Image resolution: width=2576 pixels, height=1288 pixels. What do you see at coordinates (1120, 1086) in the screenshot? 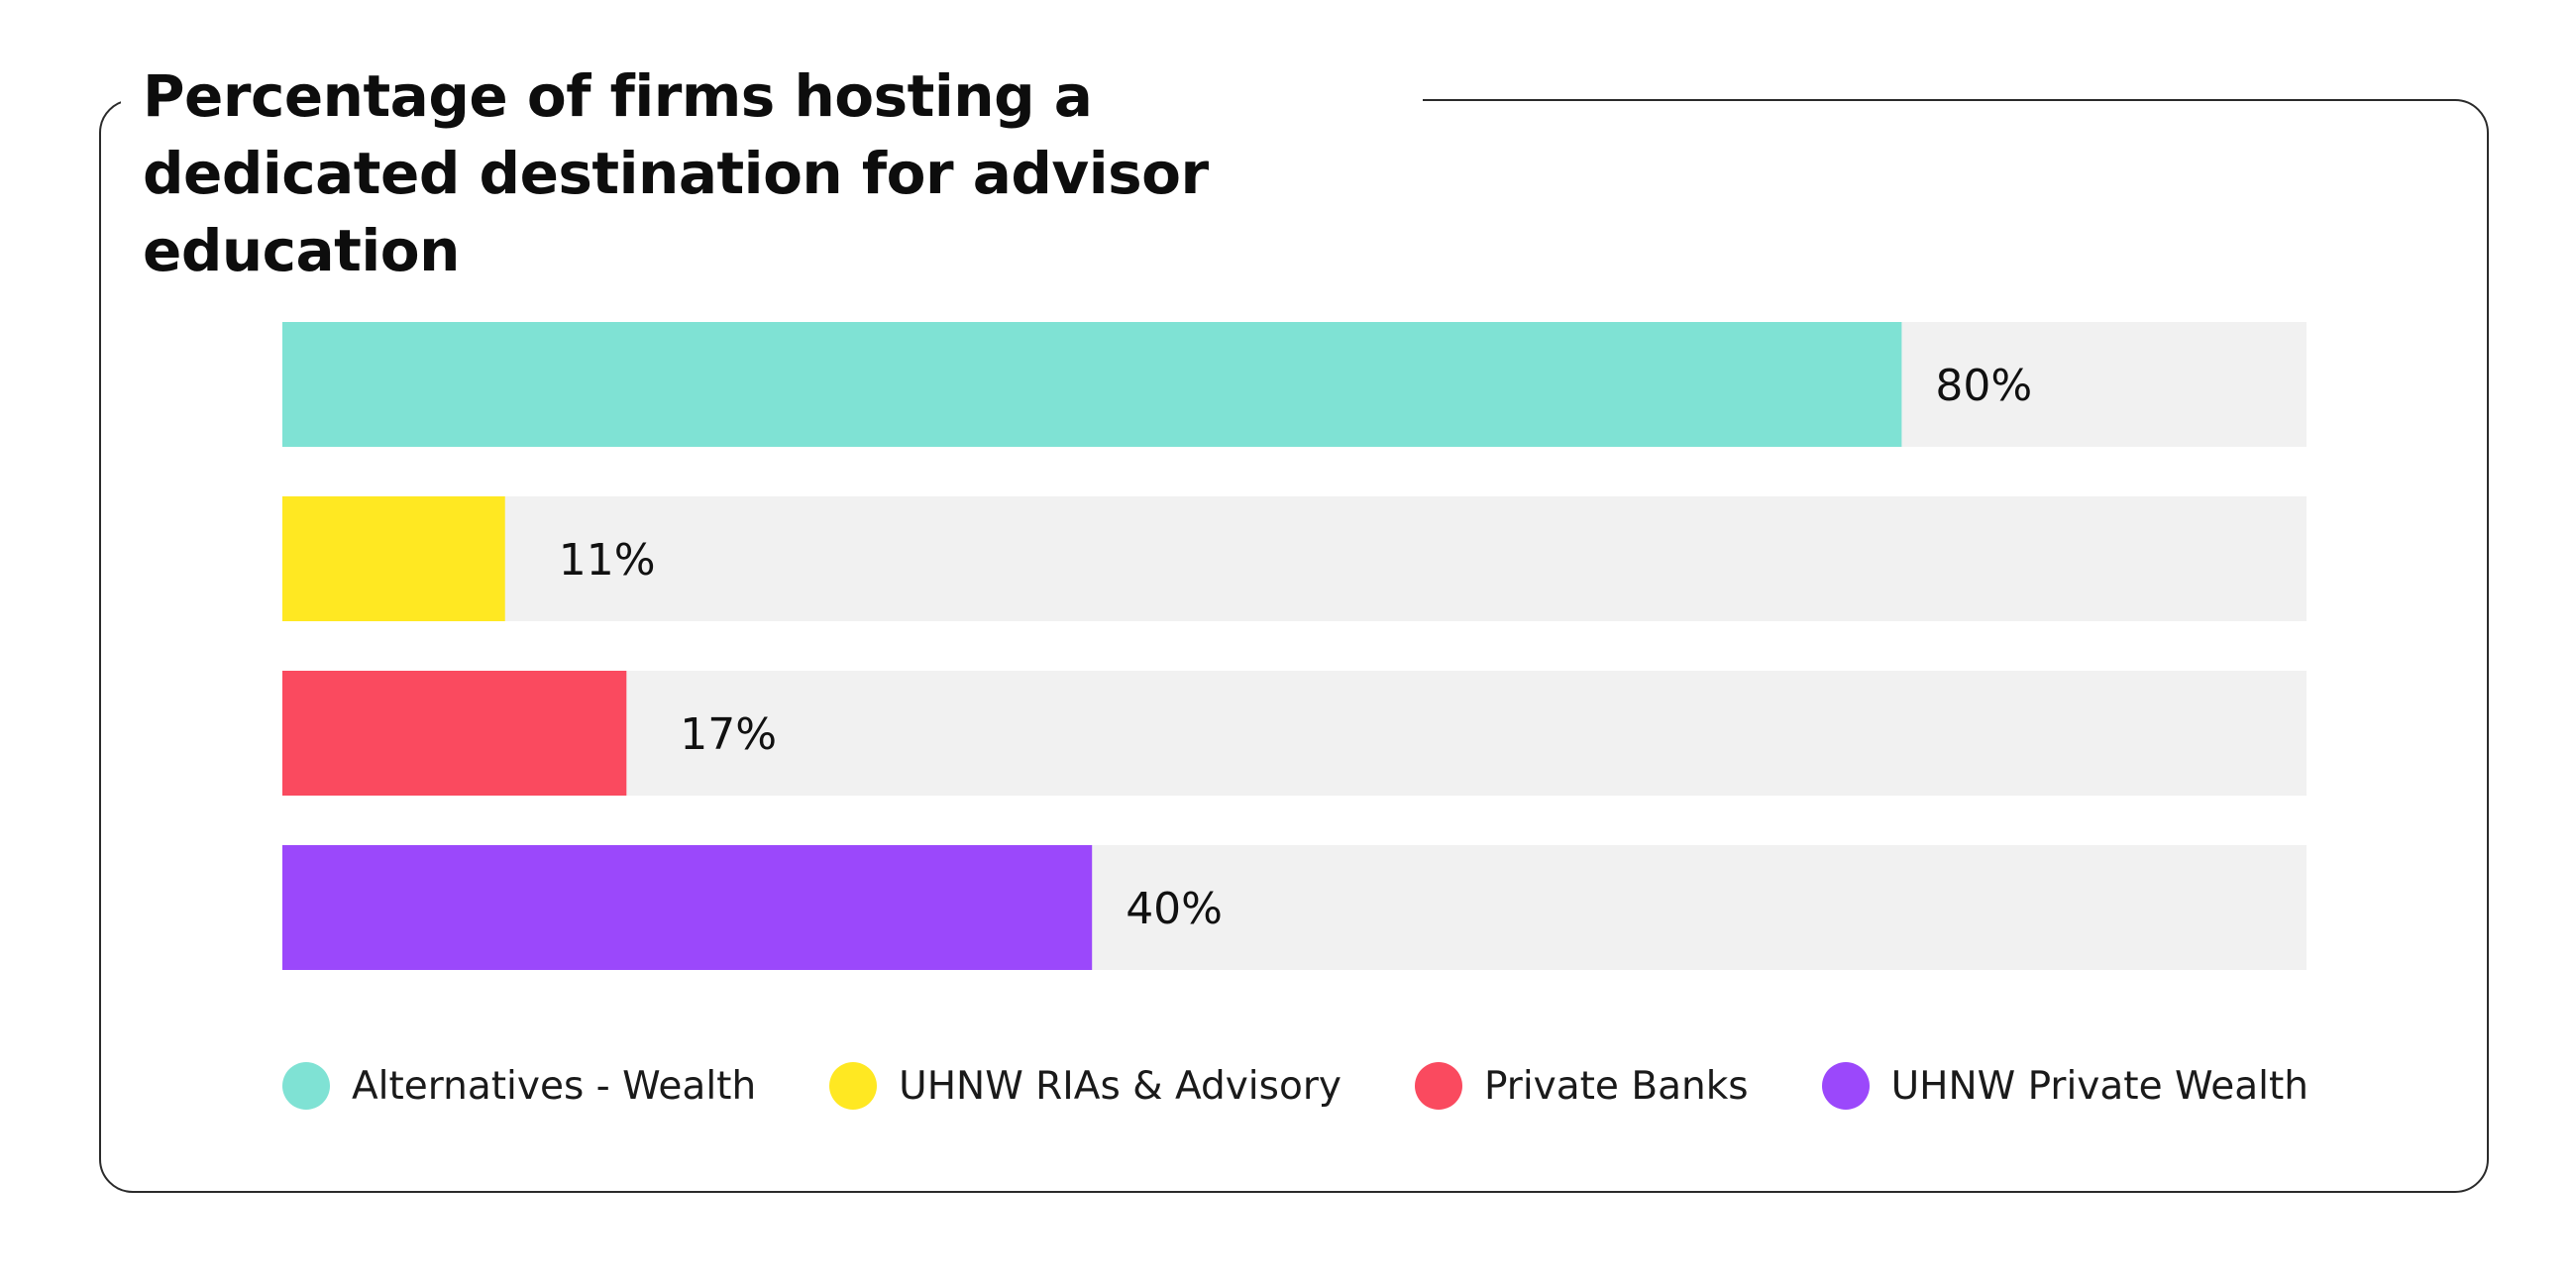
I see `legend-label: UHNW RIAs & Advisory` at bounding box center [1120, 1086].